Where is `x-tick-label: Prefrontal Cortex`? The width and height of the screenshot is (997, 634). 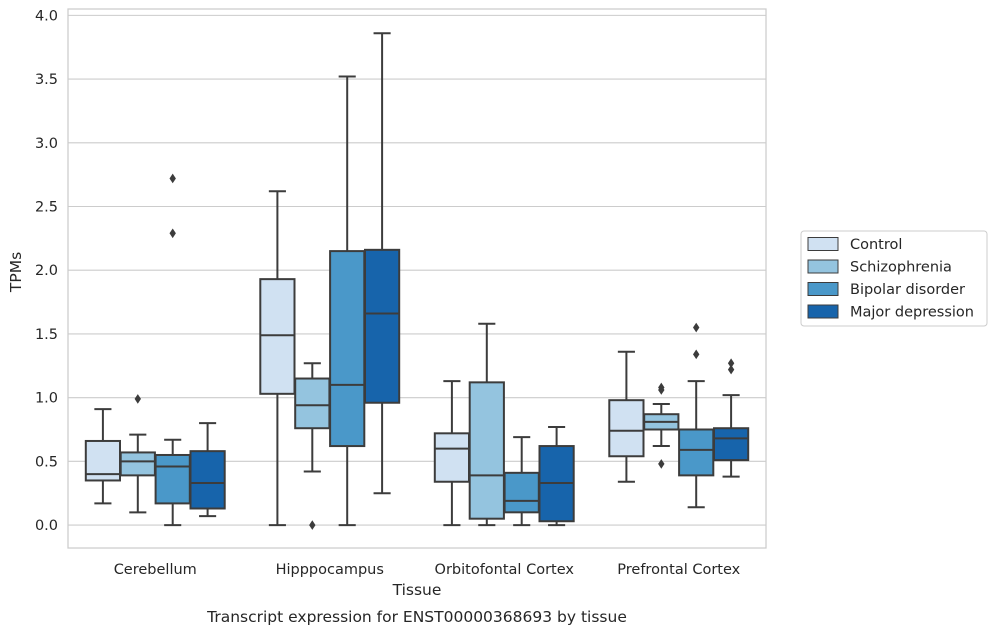
x-tick-label: Prefrontal Cortex is located at coordinates (678, 570).